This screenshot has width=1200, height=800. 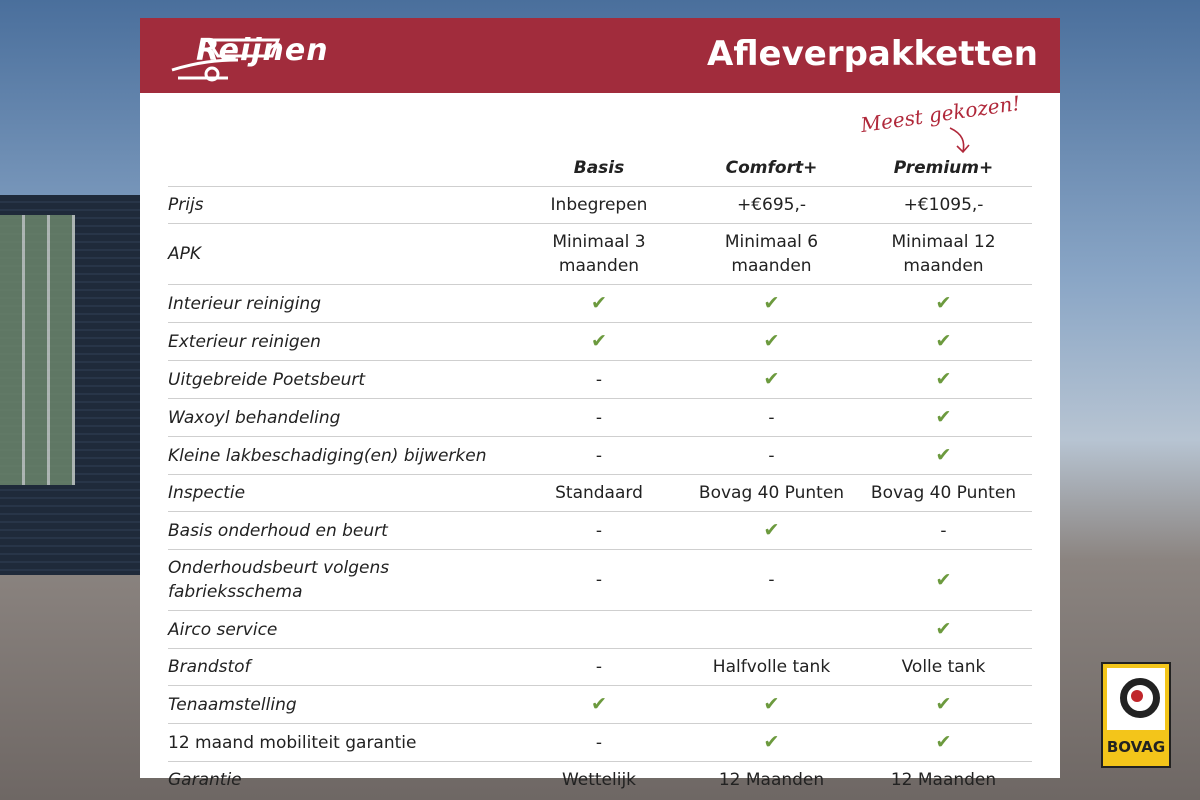 I want to click on cell-text: Uitgebreide Poetsbeurt, so click(x=267, y=379).